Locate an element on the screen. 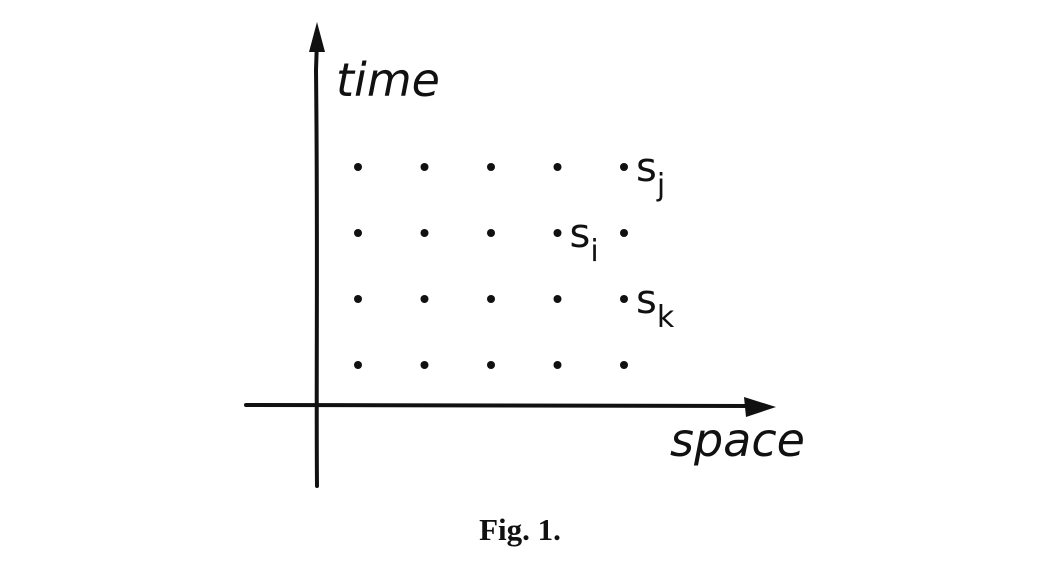  time-axis-arrowhead is located at coordinates (317, 37).